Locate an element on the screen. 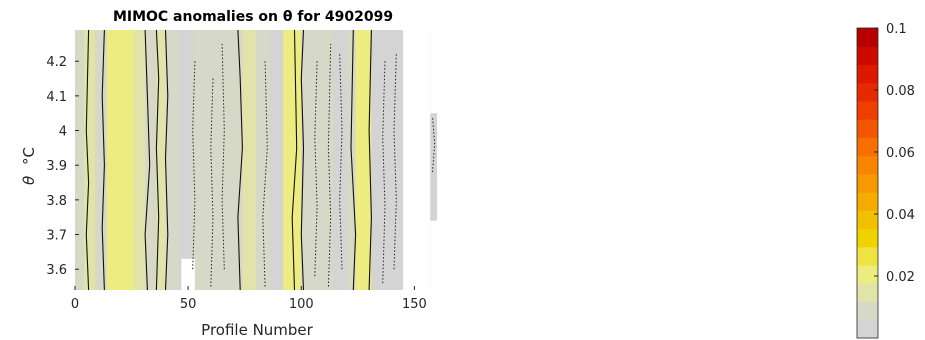 The height and width of the screenshot is (340, 925). colorbar-tick-label: 0.08 is located at coordinates (900, 91).